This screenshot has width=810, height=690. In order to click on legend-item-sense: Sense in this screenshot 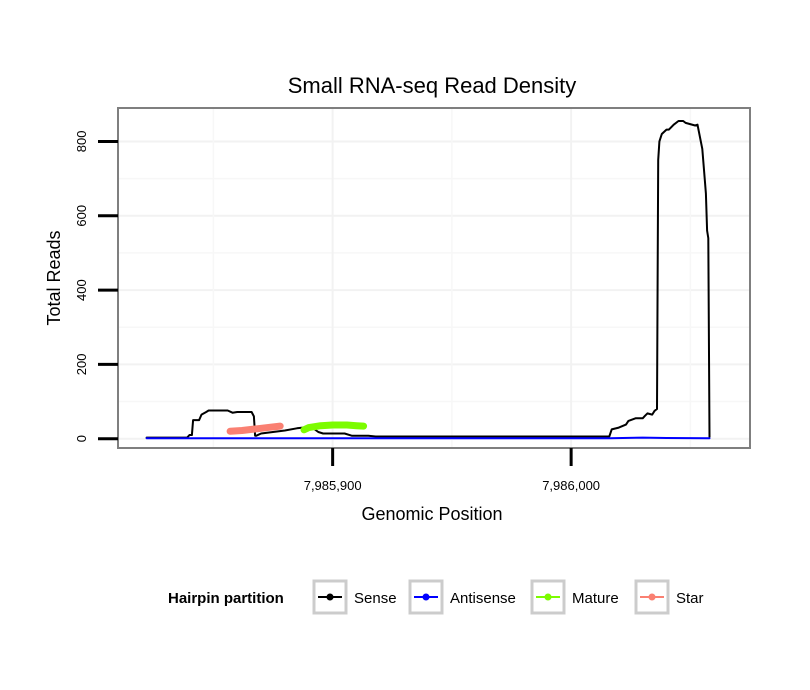, I will do `click(354, 597)`.